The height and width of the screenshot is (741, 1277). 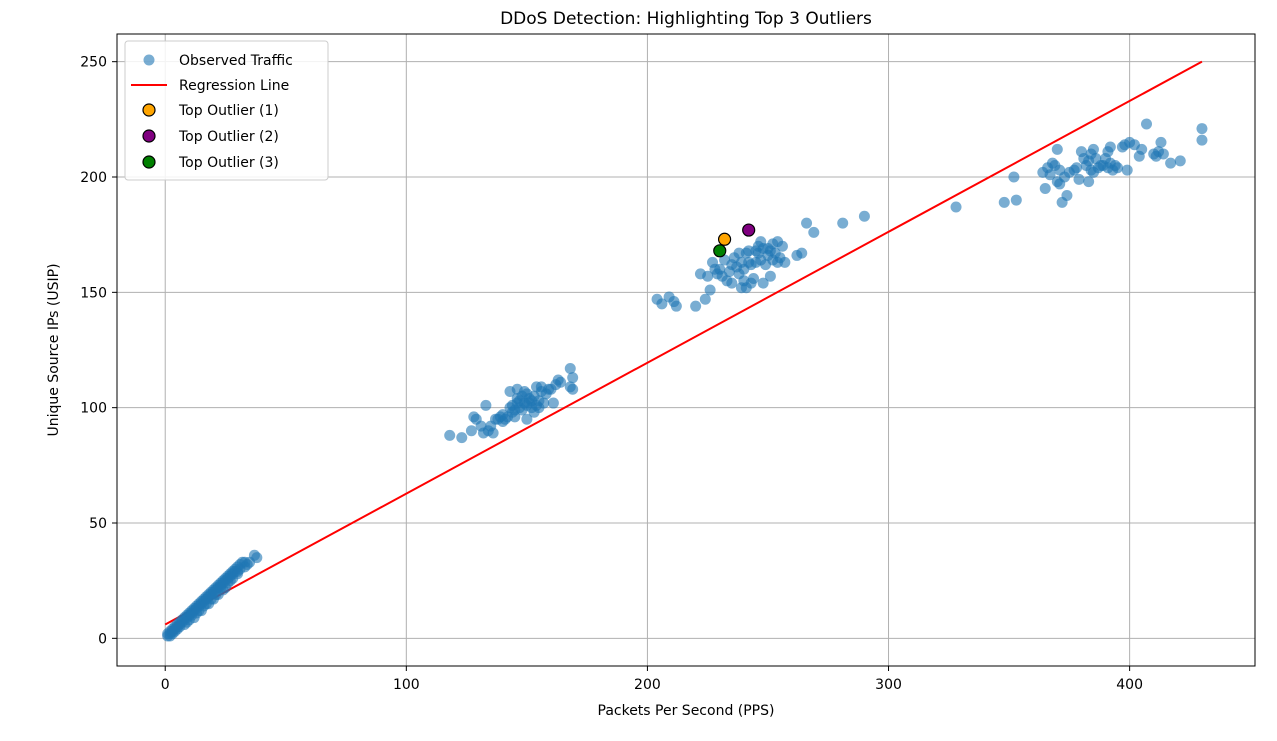 I want to click on legend-box, so click(x=226, y=110).